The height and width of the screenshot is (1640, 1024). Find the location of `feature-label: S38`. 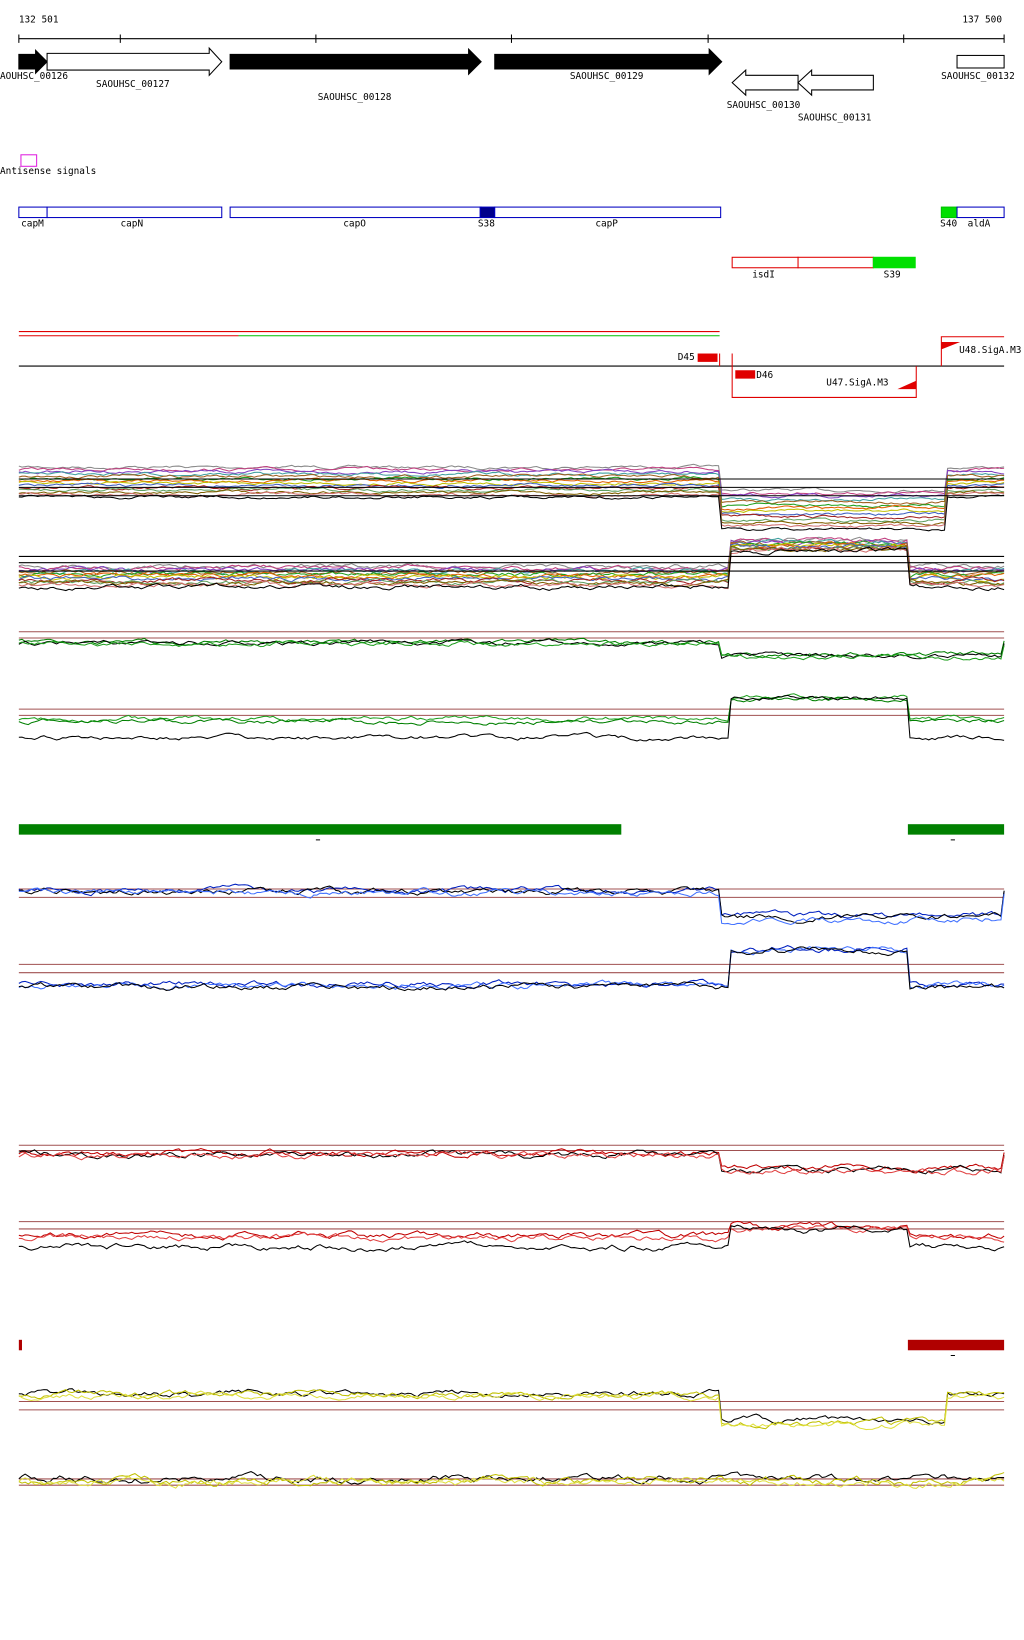

feature-label: S38 is located at coordinates (486, 223).